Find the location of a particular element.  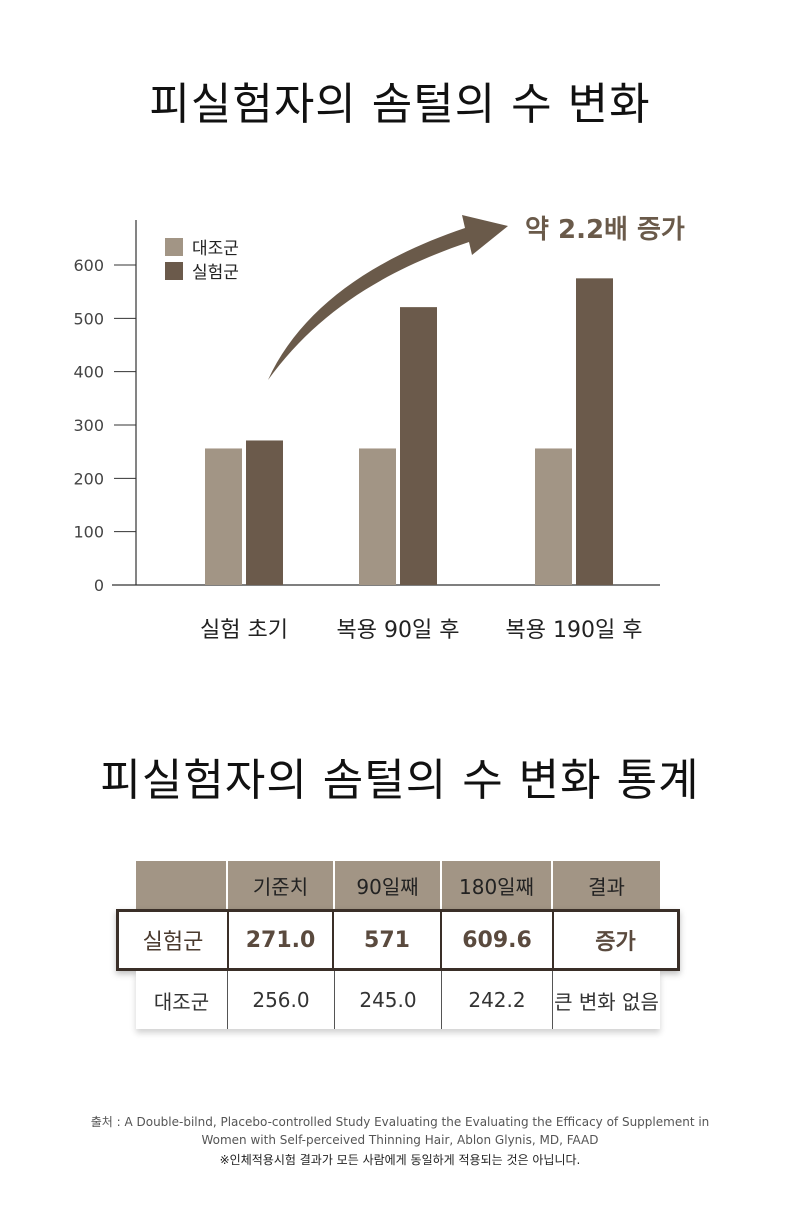

y-tick-label: 500 is located at coordinates (88, 318).